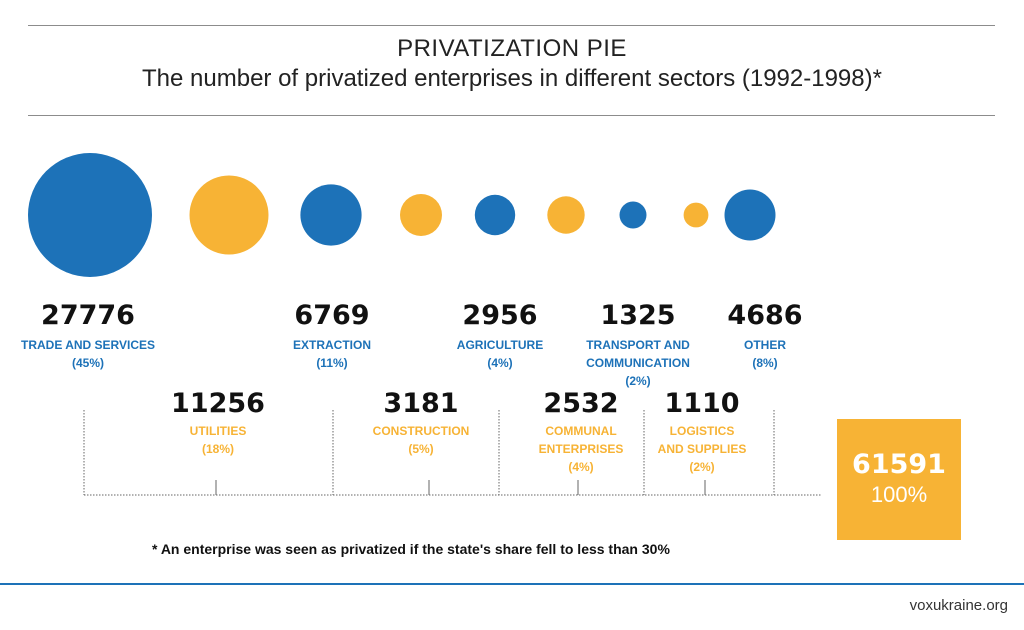  What do you see at coordinates (637, 315) in the screenshot?
I see `value-transport-and-communication: 1325` at bounding box center [637, 315].